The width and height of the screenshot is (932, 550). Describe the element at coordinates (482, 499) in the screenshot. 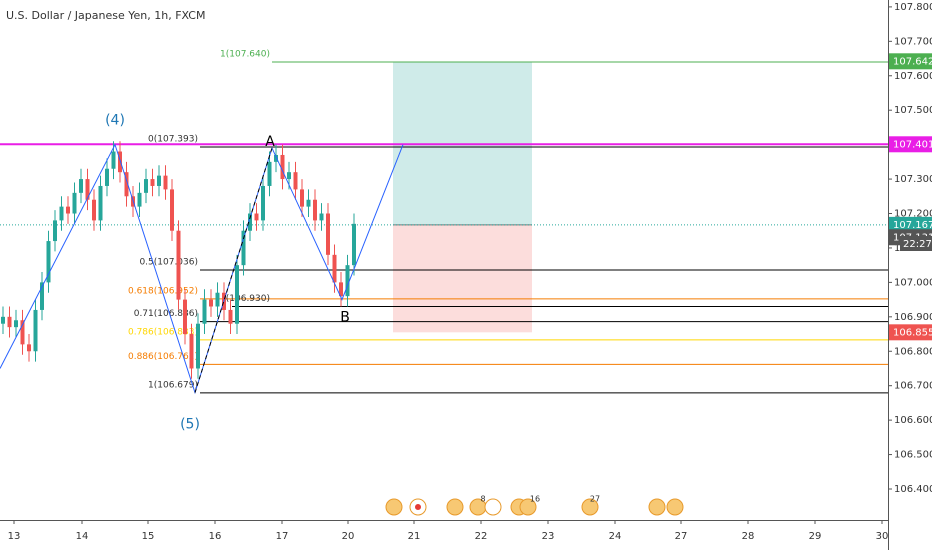

I see `event-badge-label: 8` at that location.